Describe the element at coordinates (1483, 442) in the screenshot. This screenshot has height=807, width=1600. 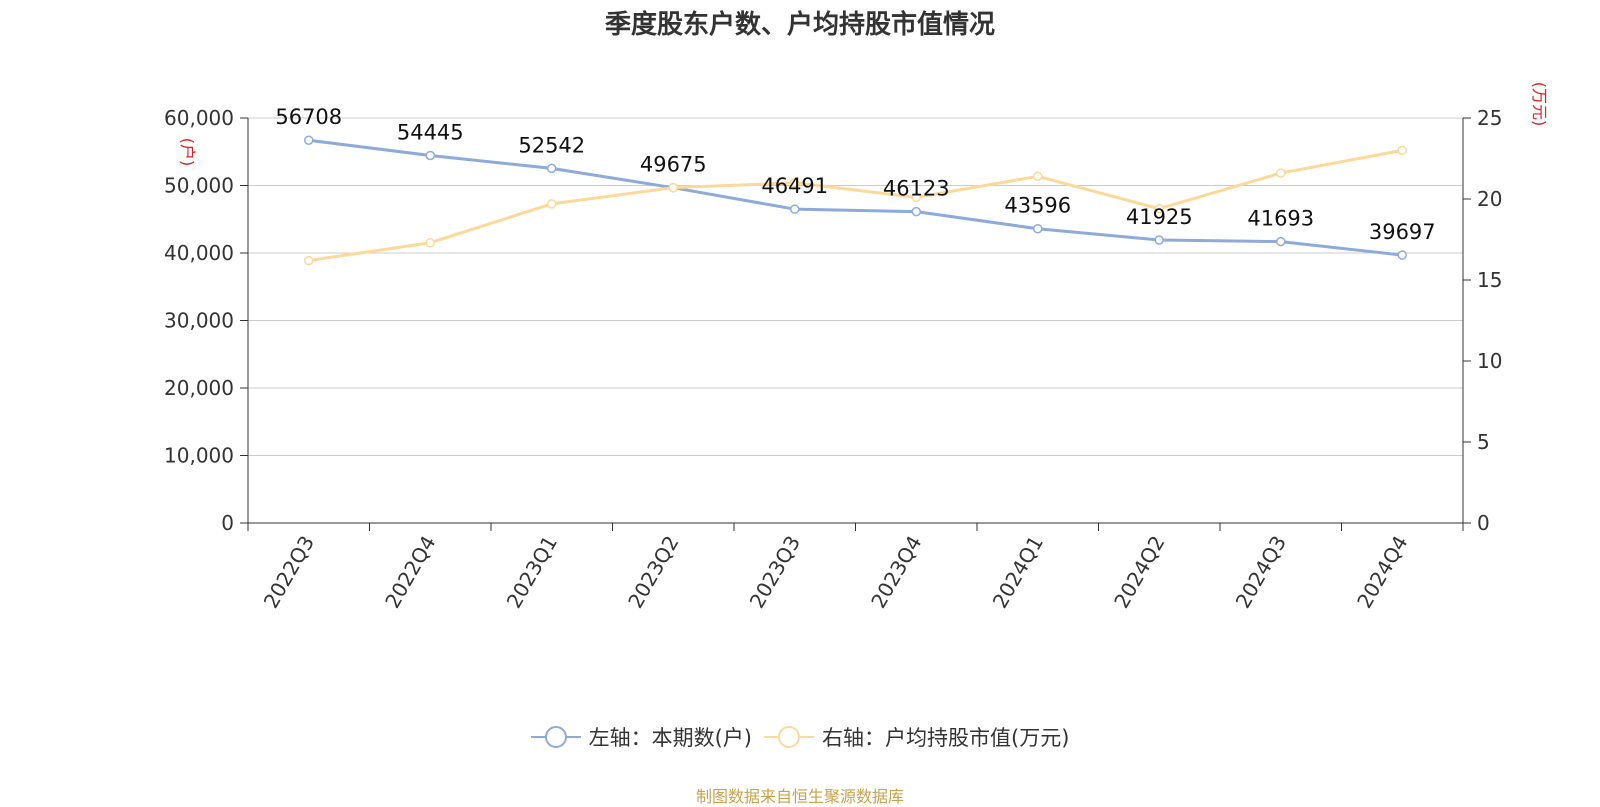
I see `right-axis-tick-label: 5` at that location.